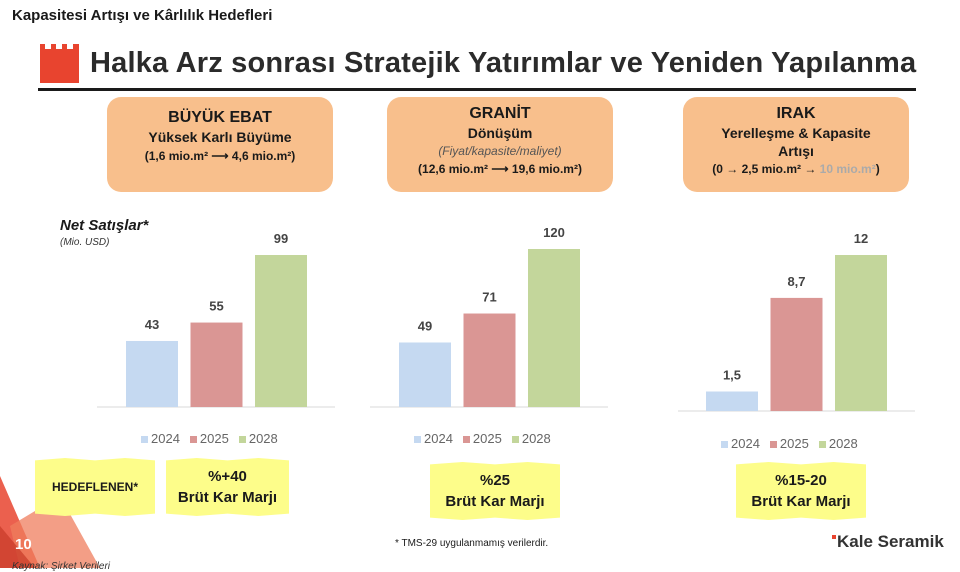 The image size is (960, 572). What do you see at coordinates (500, 151) in the screenshot?
I see `segment-detail: (Fiyat/kapasite/maliyet)` at bounding box center [500, 151].